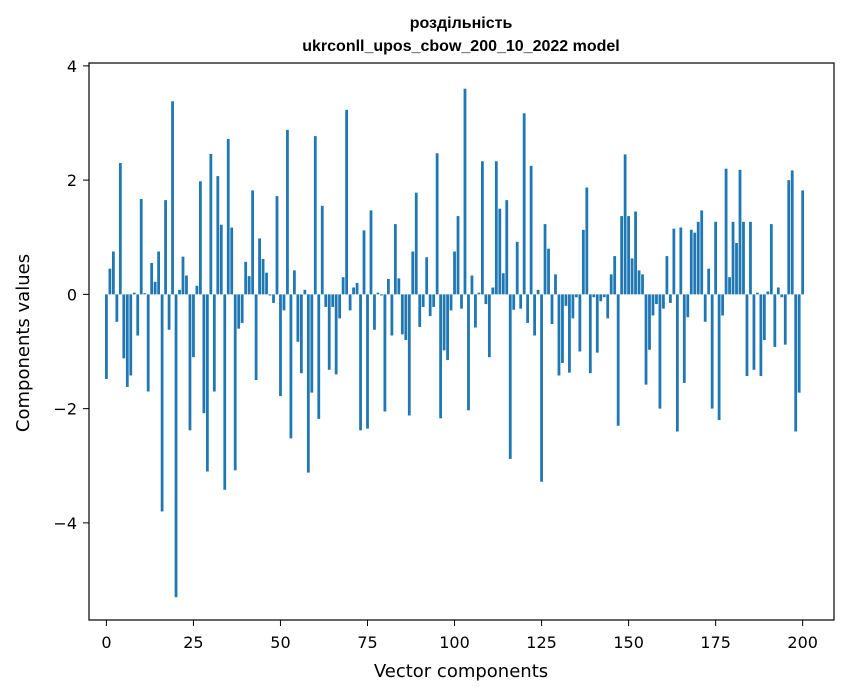 This screenshot has width=847, height=696. I want to click on y-tick-label: −4, so click(65, 523).